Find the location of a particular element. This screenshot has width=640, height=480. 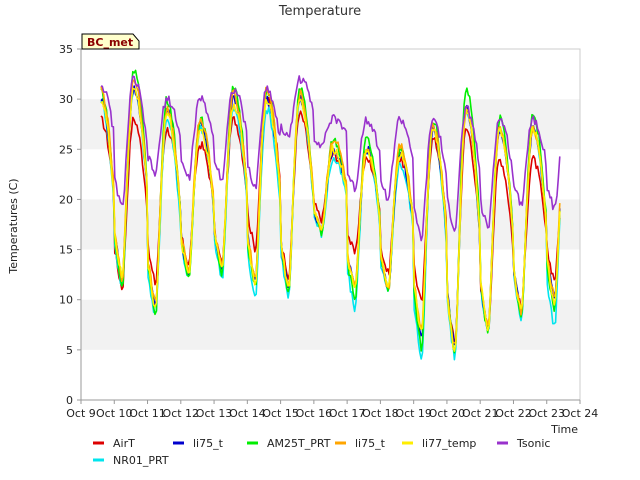

x-tick-label: Oct 15 is located at coordinates (280, 413).